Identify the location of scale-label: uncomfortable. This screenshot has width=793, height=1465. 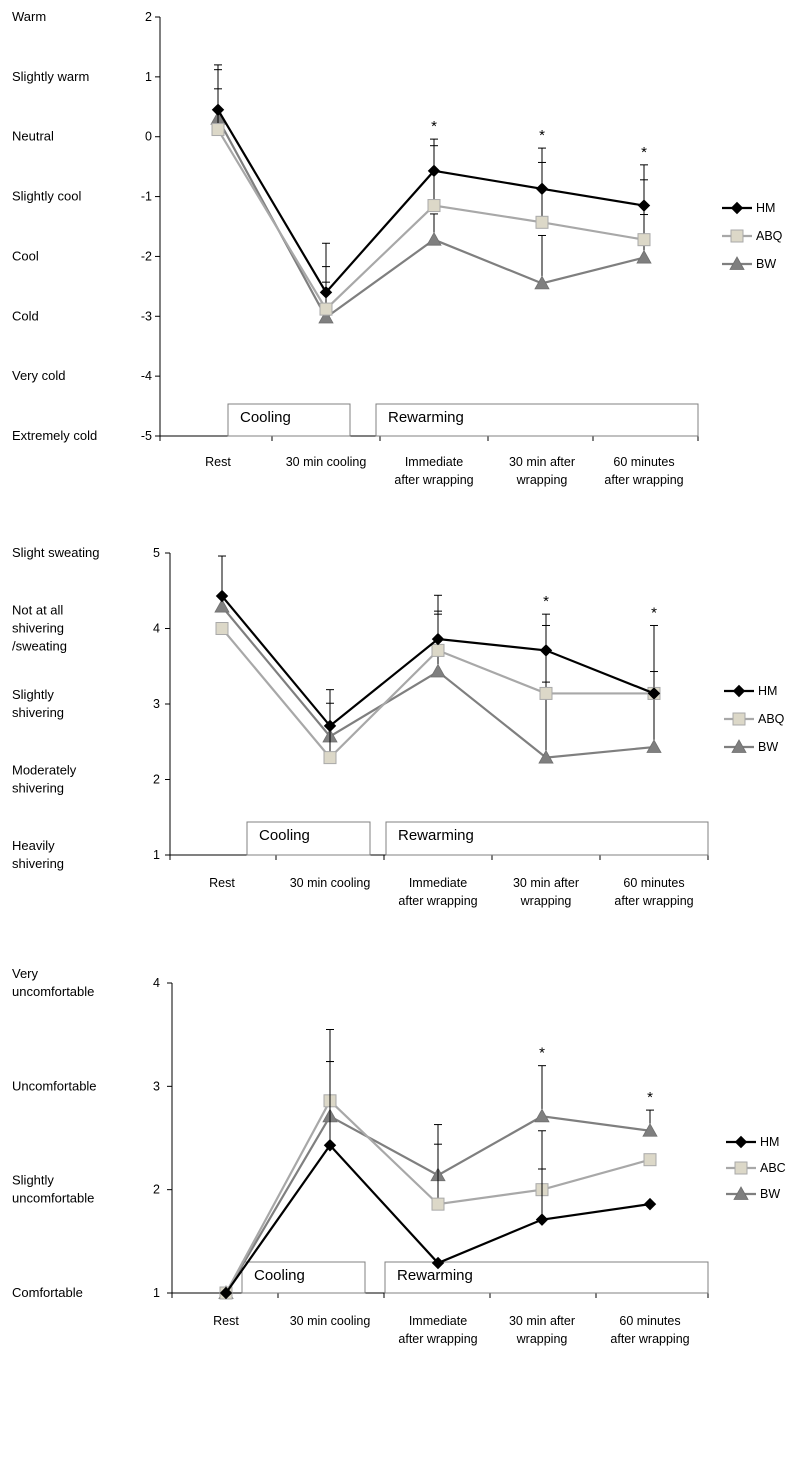
(53, 991).